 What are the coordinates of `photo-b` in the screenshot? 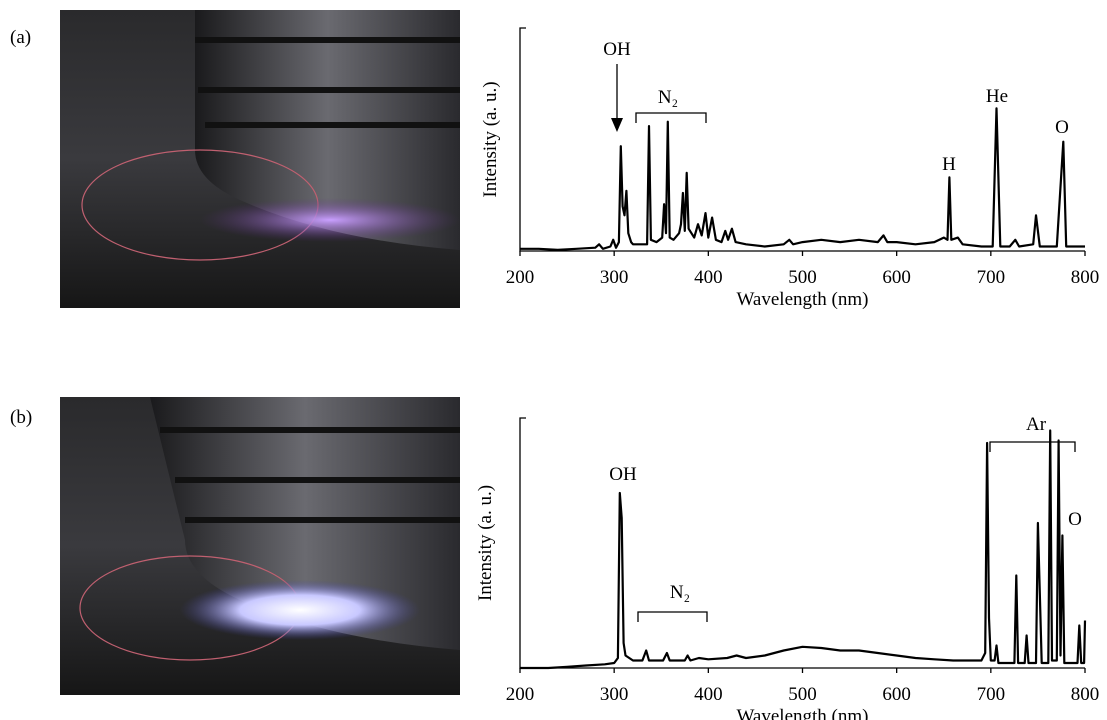 It's located at (260, 546).